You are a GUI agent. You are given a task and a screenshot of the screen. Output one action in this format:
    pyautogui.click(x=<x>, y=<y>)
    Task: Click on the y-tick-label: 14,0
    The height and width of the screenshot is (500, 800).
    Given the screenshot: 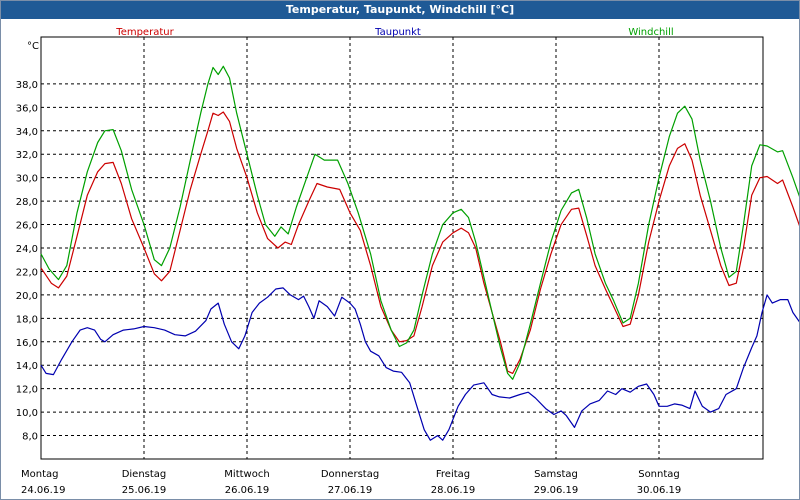 What is the action you would take?
    pyautogui.click(x=27, y=366)
    